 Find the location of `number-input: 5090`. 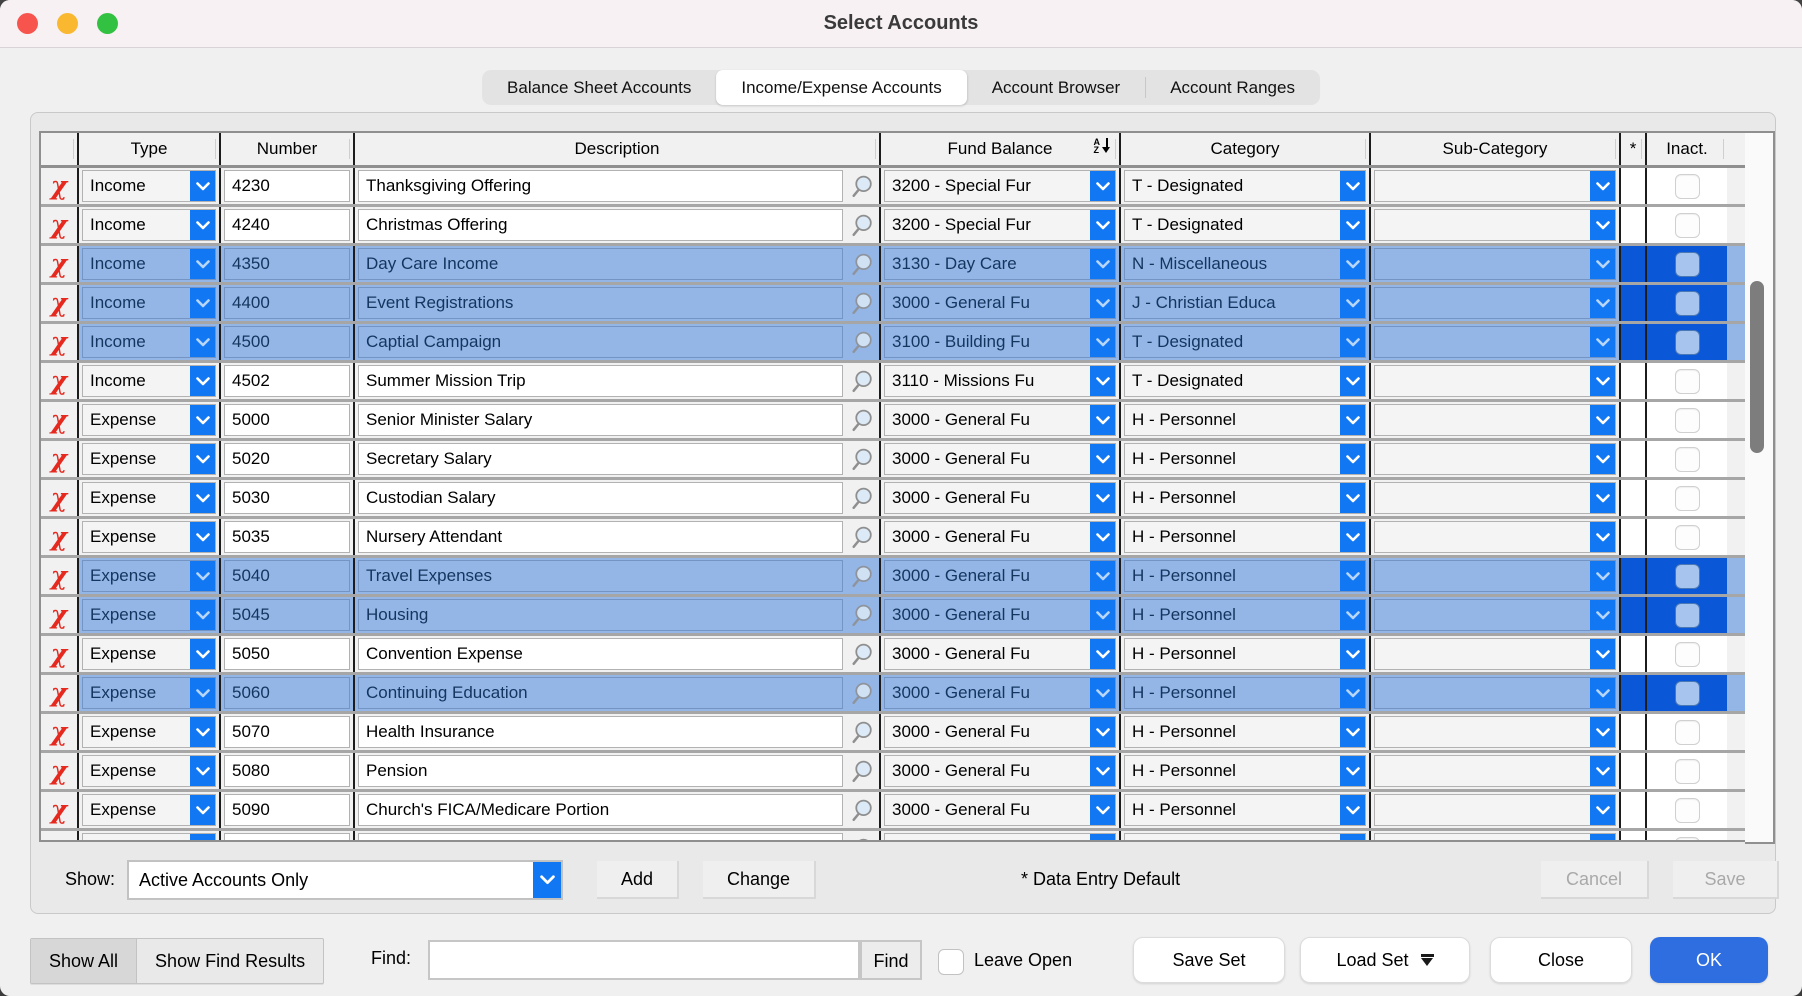

number-input: 5090 is located at coordinates (287, 810).